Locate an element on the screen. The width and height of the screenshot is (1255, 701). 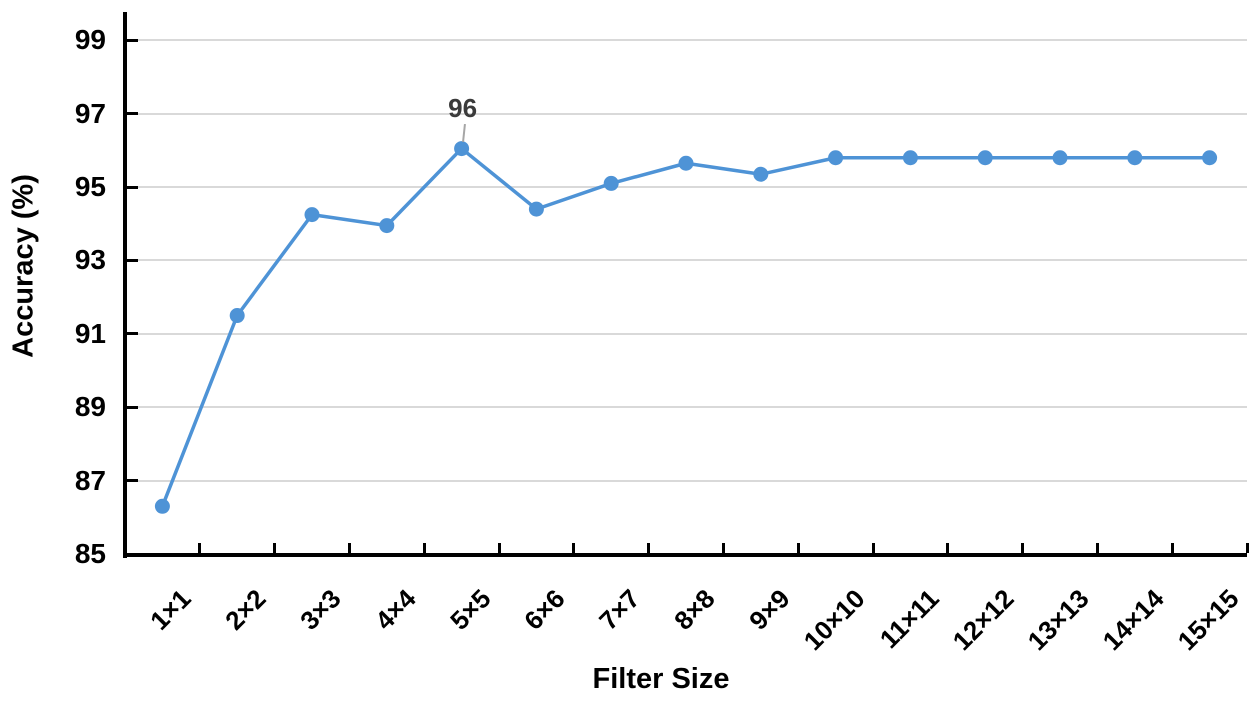
y-axis-line is located at coordinates (125, 285).